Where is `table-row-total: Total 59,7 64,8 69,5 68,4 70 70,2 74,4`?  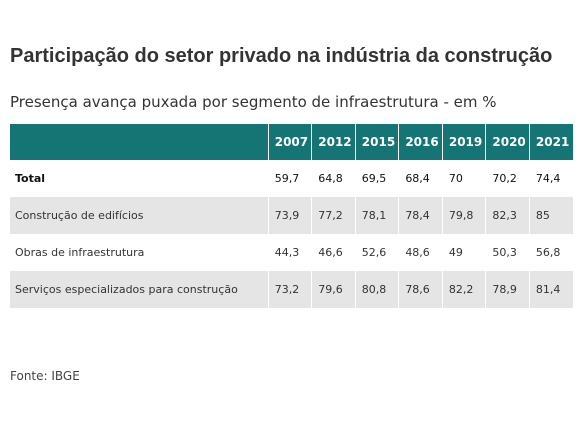
table-row-total: Total 59,7 64,8 69,5 68,4 70 70,2 74,4 is located at coordinates (291, 178).